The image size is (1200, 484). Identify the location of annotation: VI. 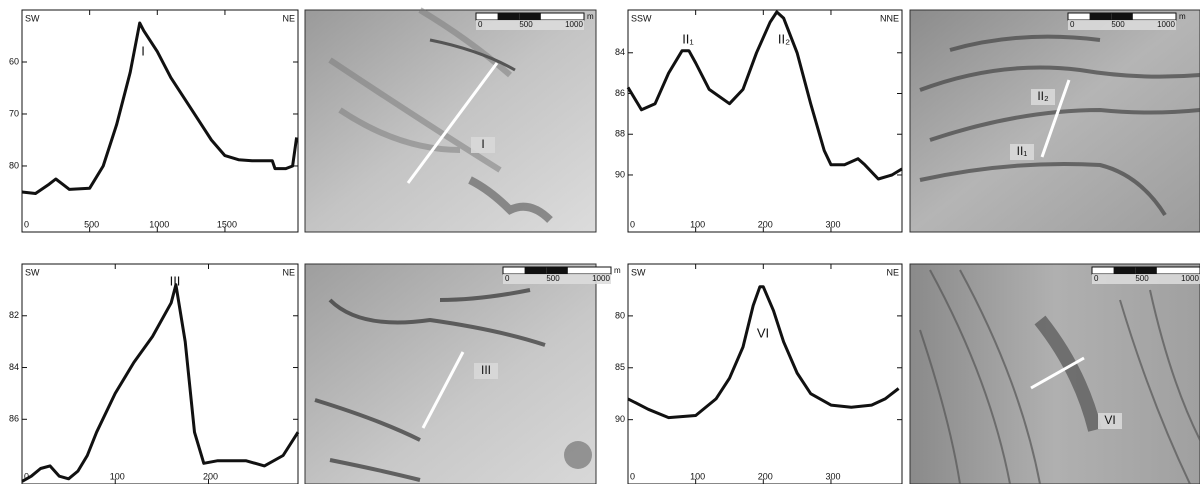
(763, 332).